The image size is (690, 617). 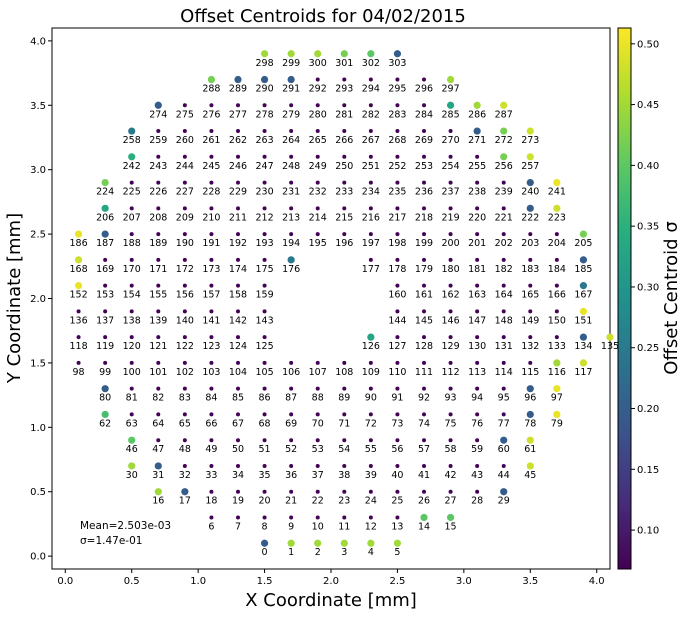 I want to click on point-index-label: 47, so click(x=158, y=449).